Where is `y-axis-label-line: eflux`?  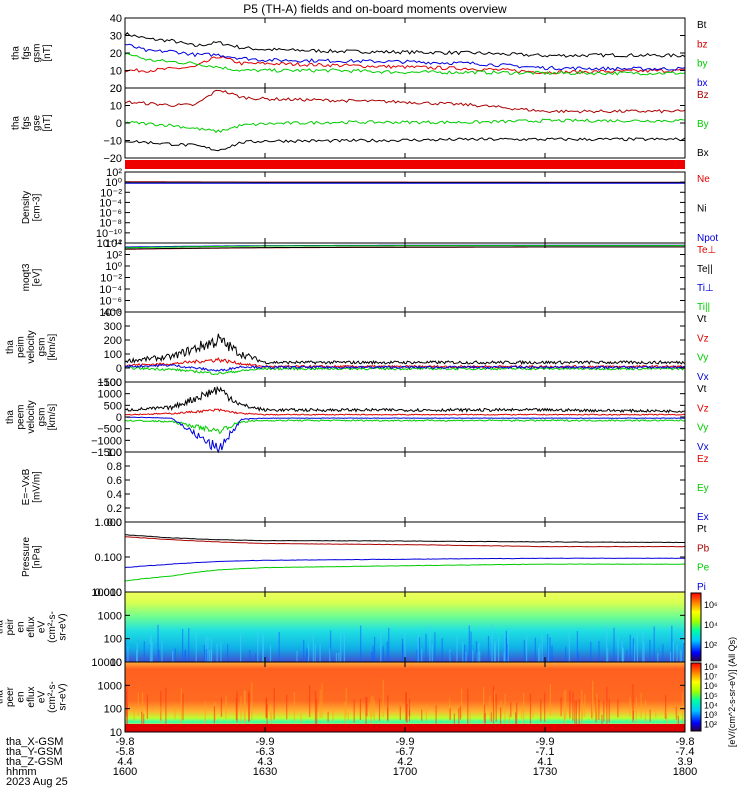 y-axis-label-line: eflux is located at coordinates (31, 626).